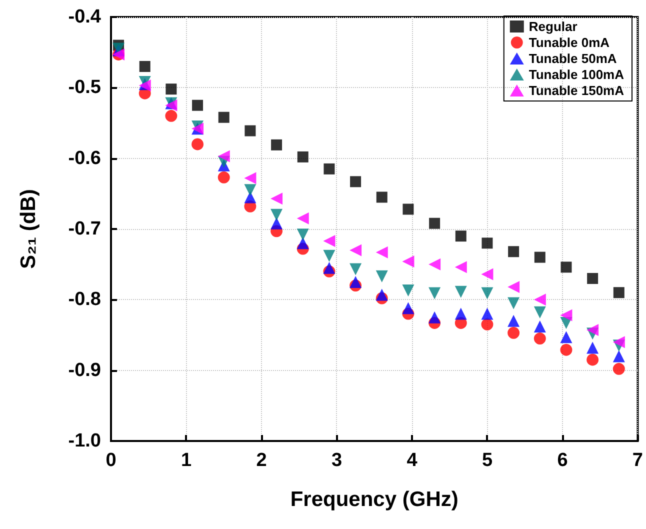 Image resolution: width=646 pixels, height=529 pixels. What do you see at coordinates (84, 370) in the screenshot?
I see `y-tick-label: -0.9` at bounding box center [84, 370].